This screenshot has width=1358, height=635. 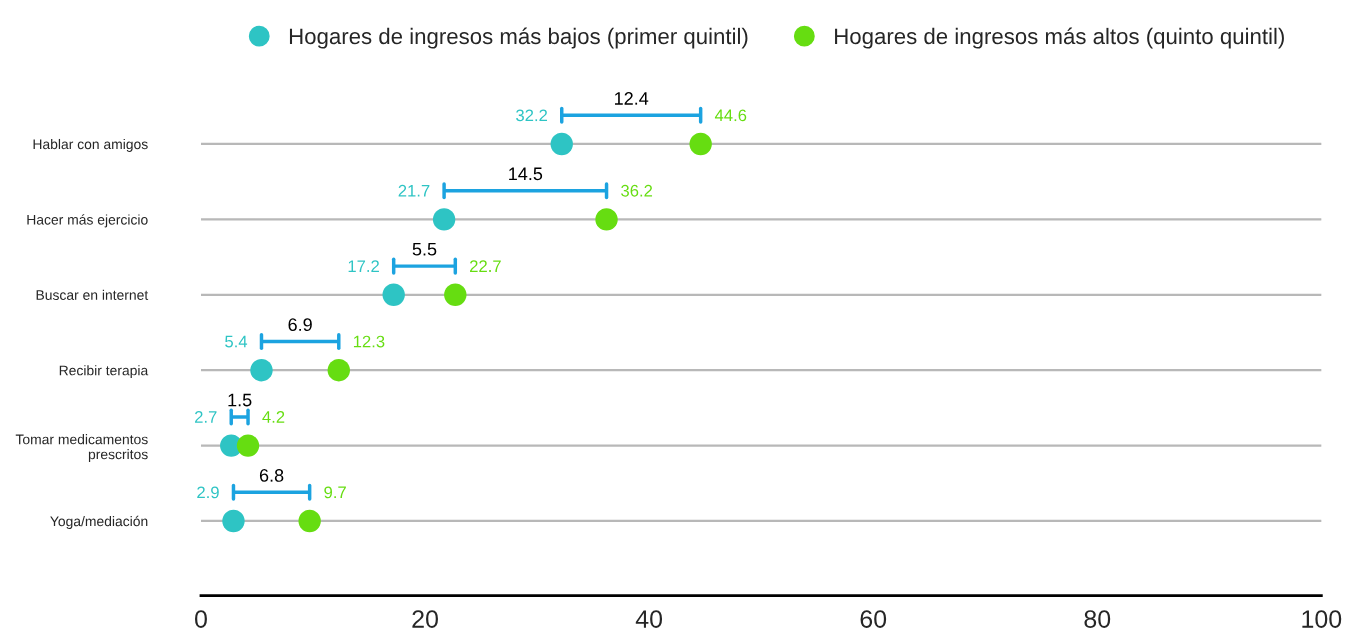 I want to click on data-label: 32.2, so click(x=532, y=115).